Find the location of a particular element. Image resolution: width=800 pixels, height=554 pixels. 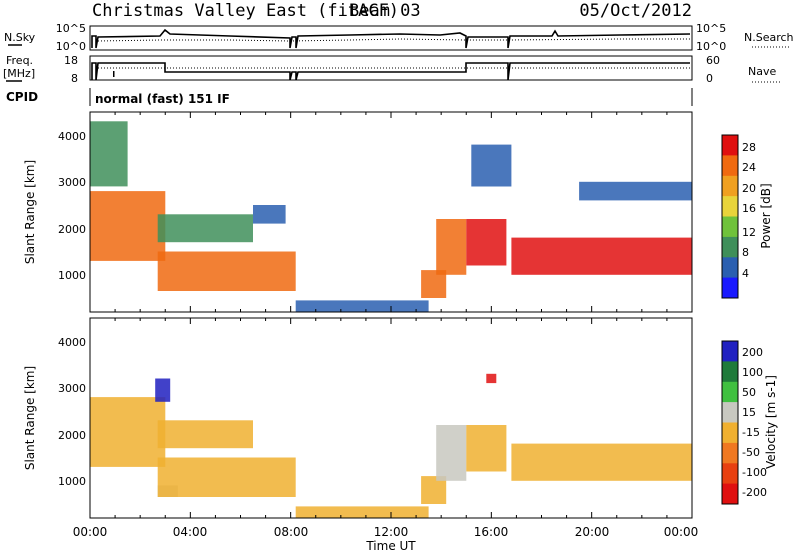

power-ytick-1000: 1000 is located at coordinates (72, 275).